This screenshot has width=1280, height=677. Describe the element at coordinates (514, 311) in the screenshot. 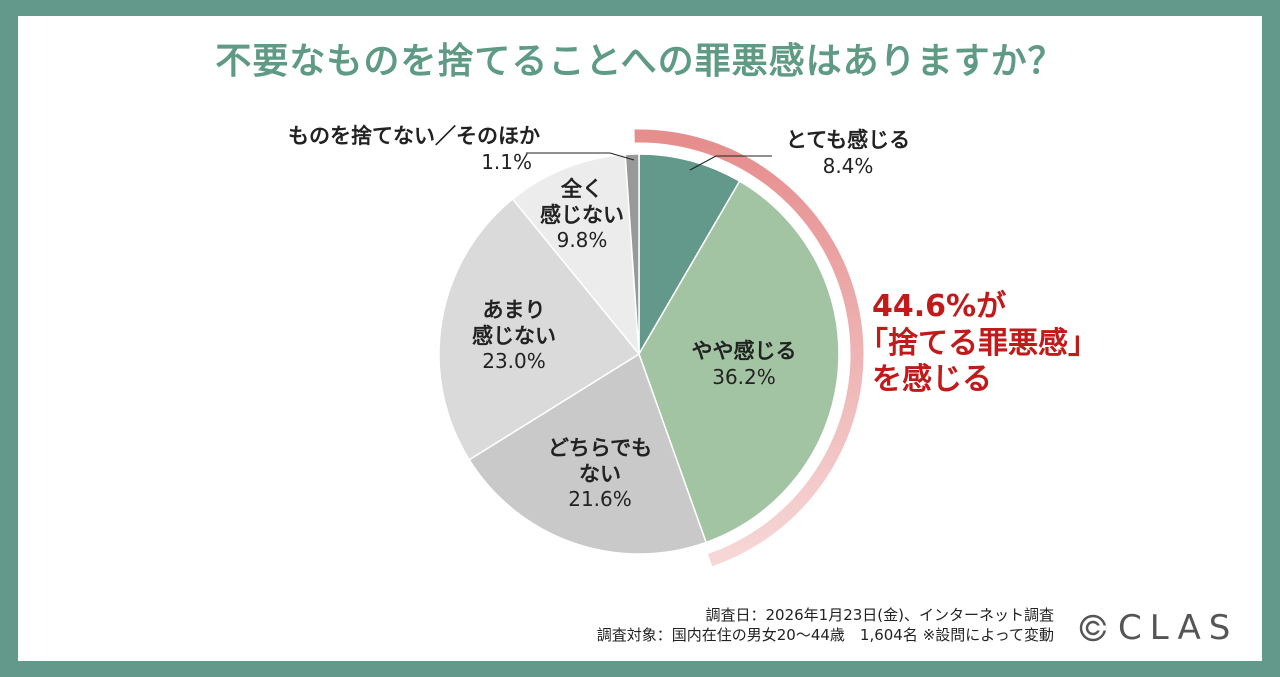

I see `slice-name-line1: あまり` at that location.